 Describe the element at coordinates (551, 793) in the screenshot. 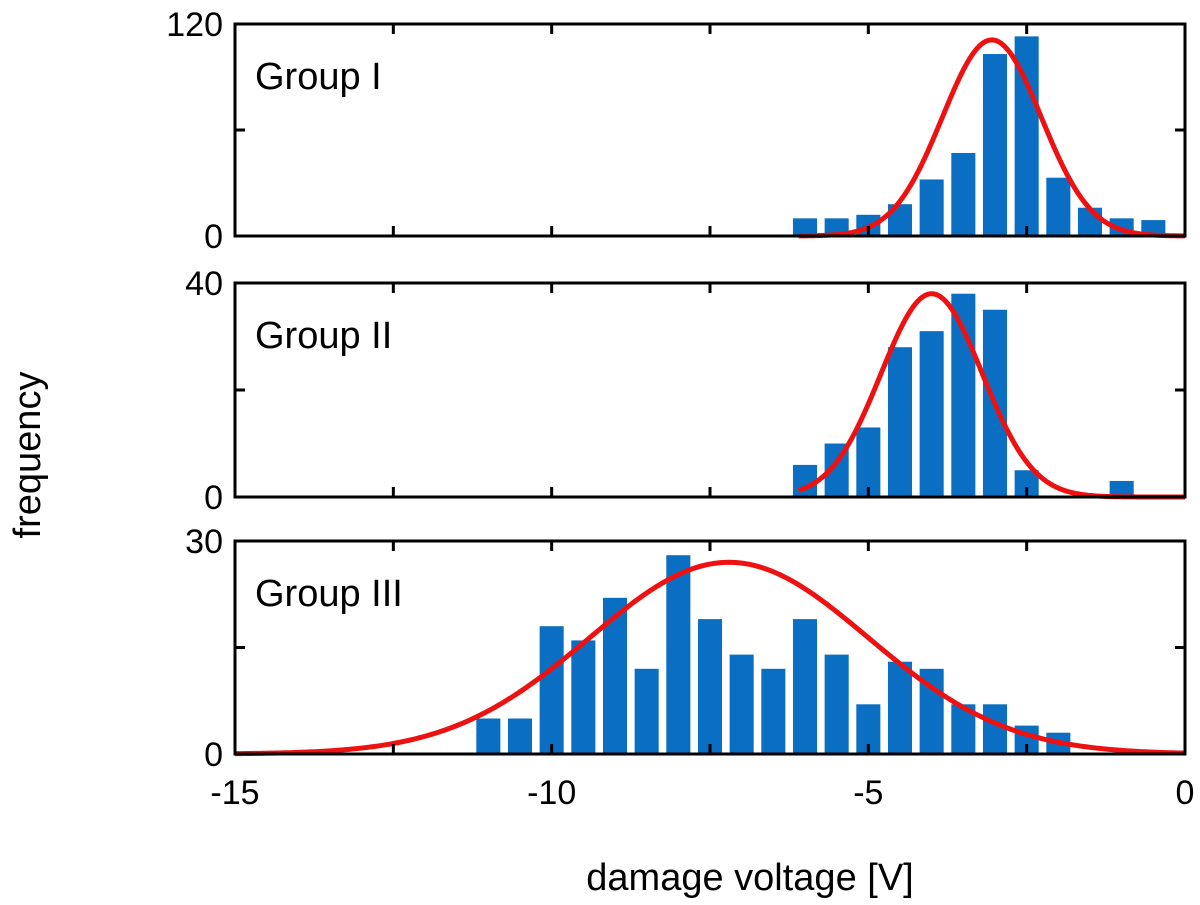

I see `x-tick-label: -10` at that location.